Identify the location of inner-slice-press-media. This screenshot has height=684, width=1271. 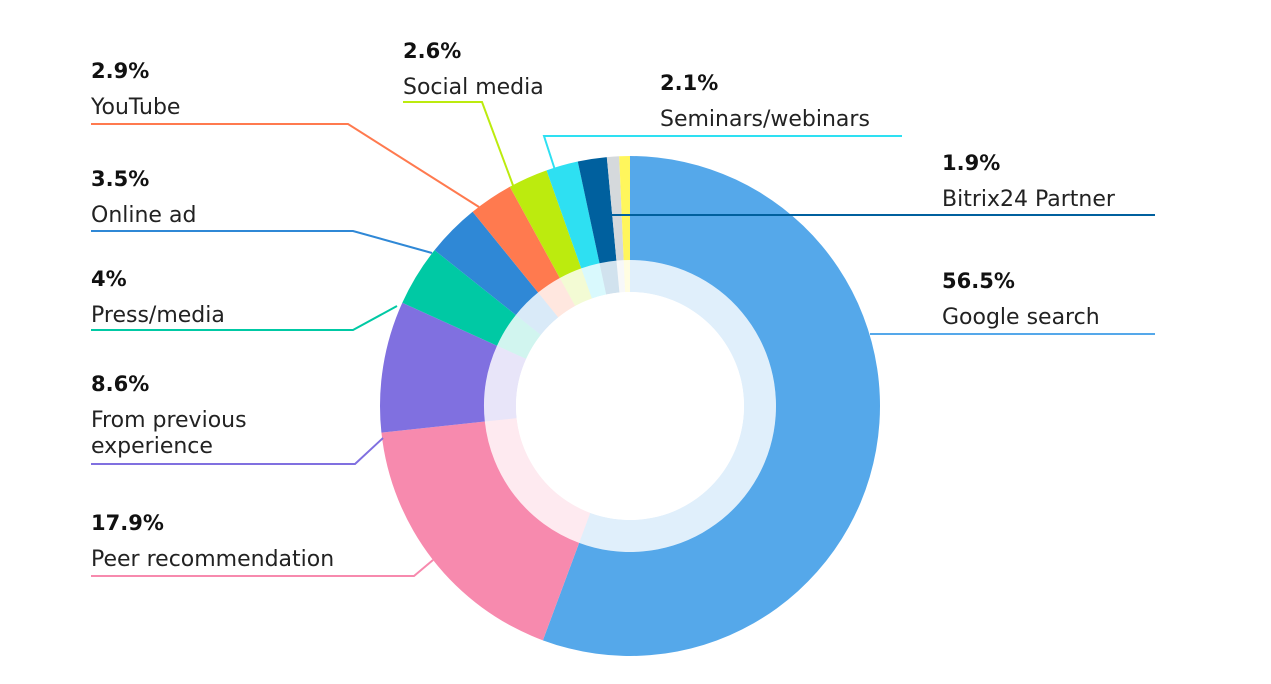
(519, 336).